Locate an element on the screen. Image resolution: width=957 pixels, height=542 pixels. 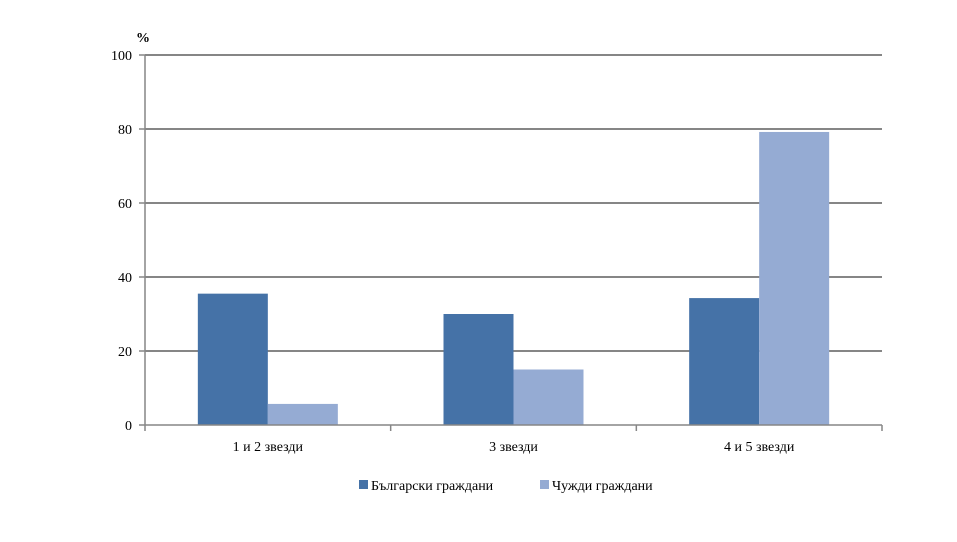
y-tick-labels: 0 20 40 60 80 100 is located at coordinates (121, 241).